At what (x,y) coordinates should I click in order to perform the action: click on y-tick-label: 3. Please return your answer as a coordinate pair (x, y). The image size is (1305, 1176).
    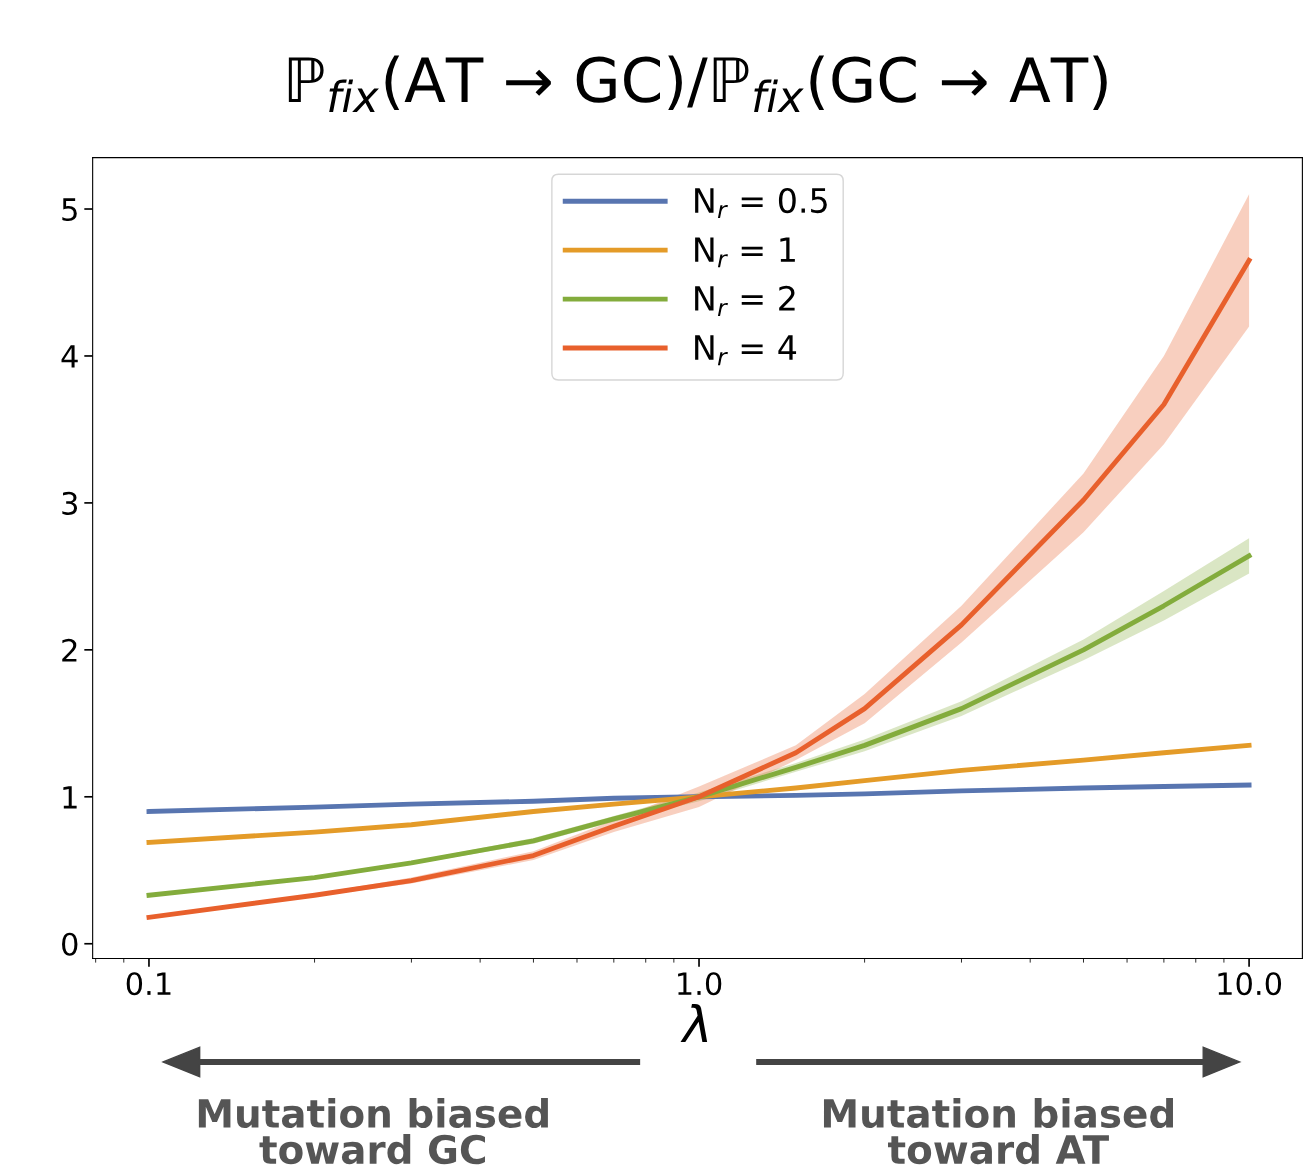
    Looking at the image, I should click on (70, 503).